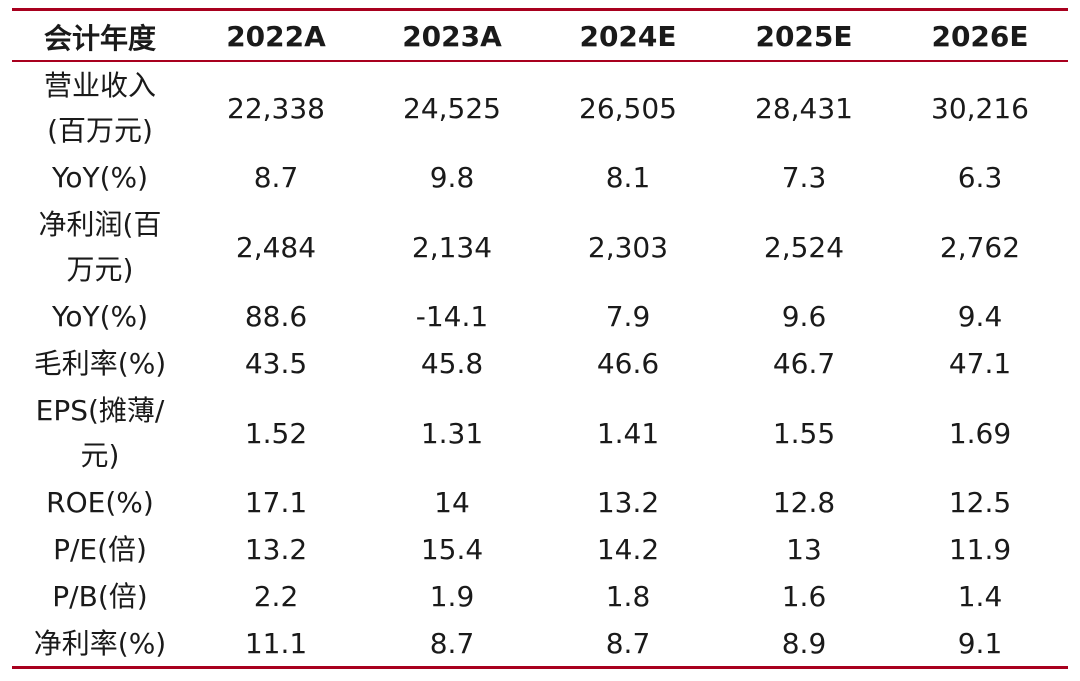 The image size is (1080, 681). I want to click on row-label-line: 营业收入, so click(99, 85).